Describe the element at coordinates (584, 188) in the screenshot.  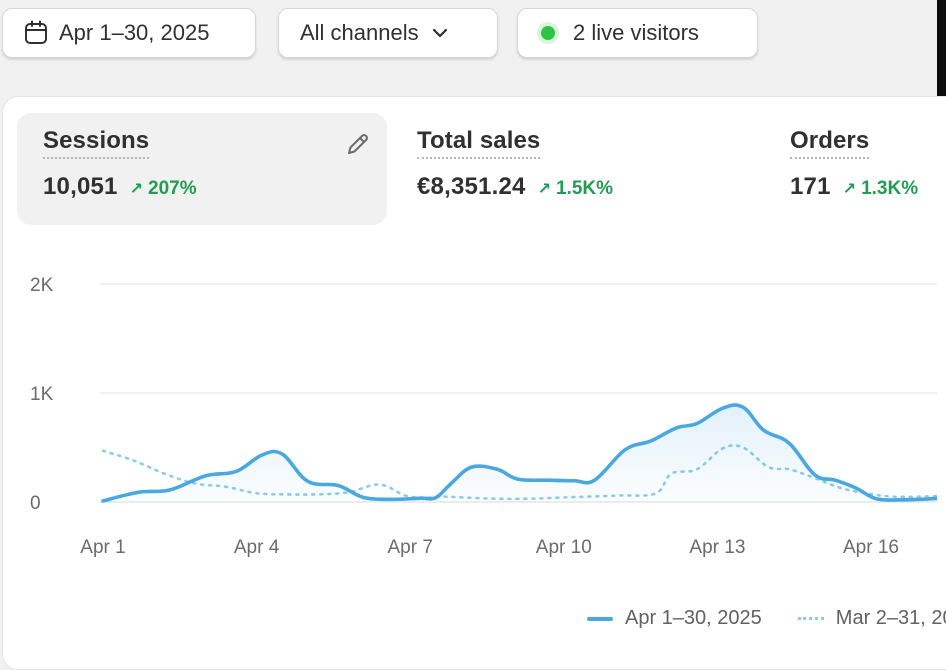
I see `metric-change-value: 1.5K%` at that location.